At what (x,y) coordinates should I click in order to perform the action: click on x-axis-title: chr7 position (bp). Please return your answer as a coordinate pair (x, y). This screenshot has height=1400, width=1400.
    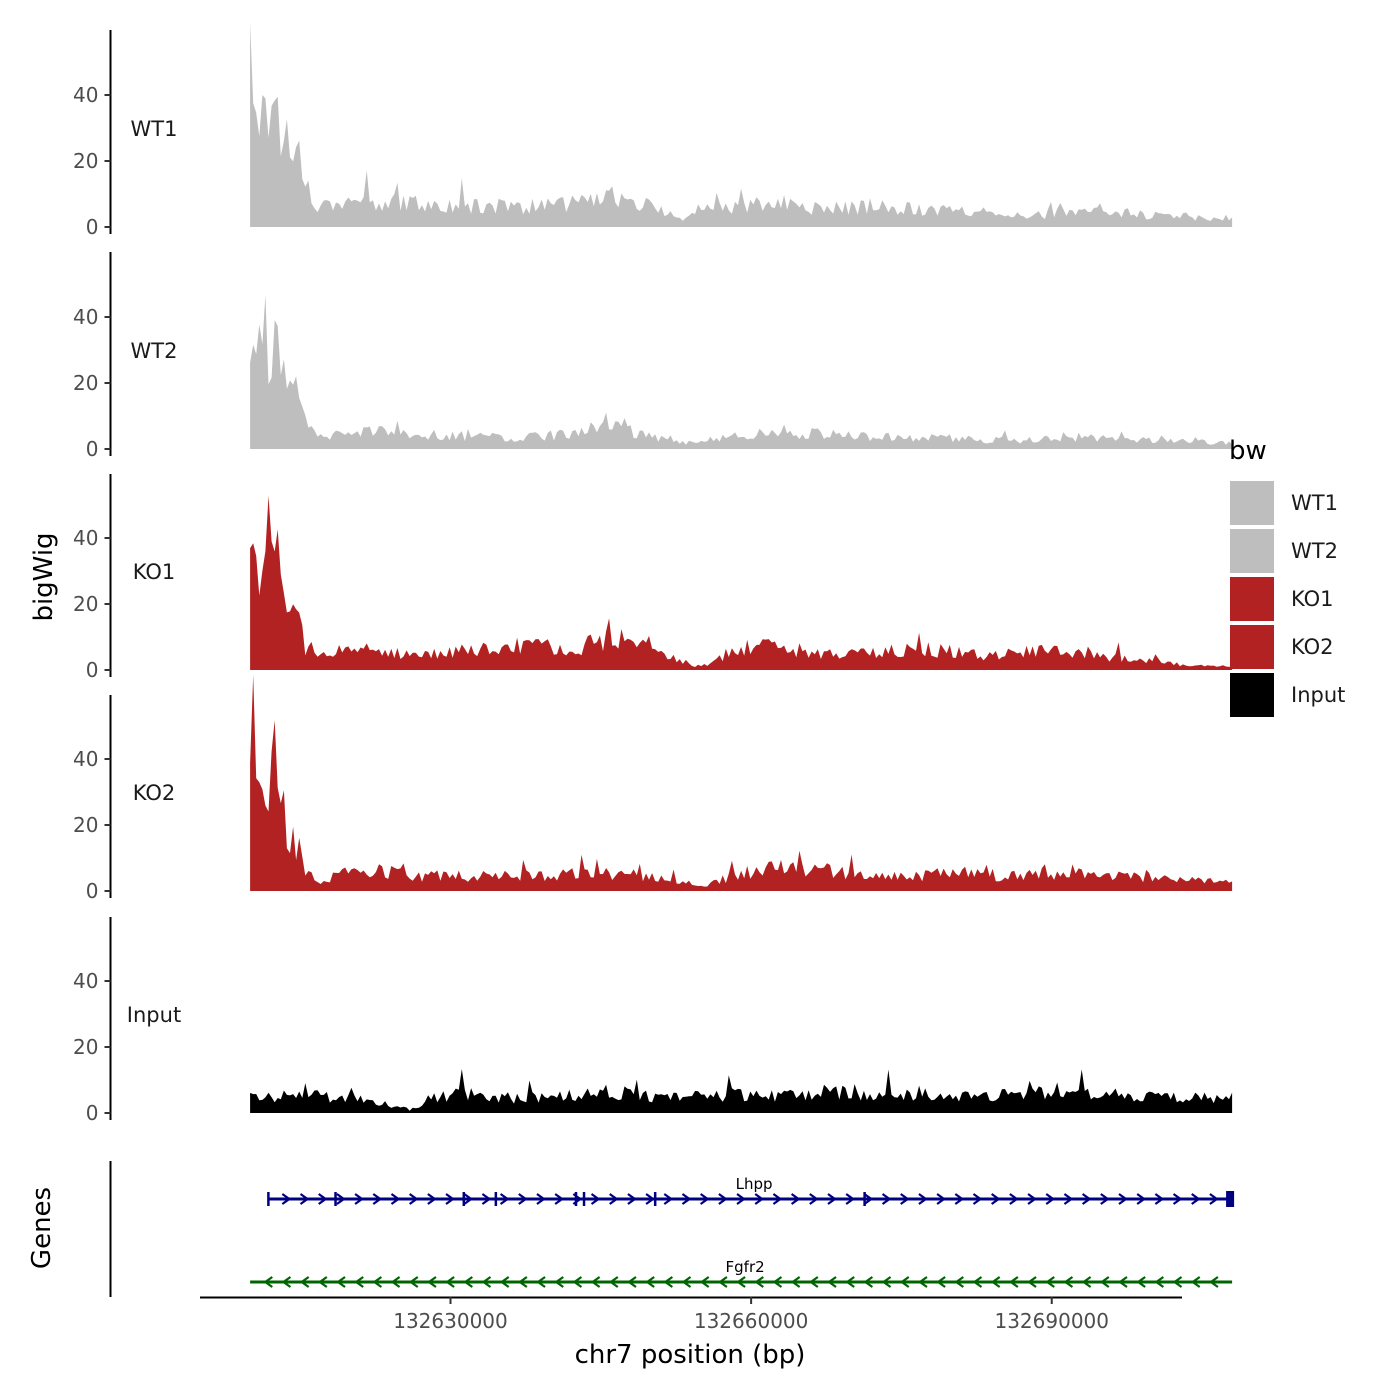
    Looking at the image, I should click on (690, 1355).